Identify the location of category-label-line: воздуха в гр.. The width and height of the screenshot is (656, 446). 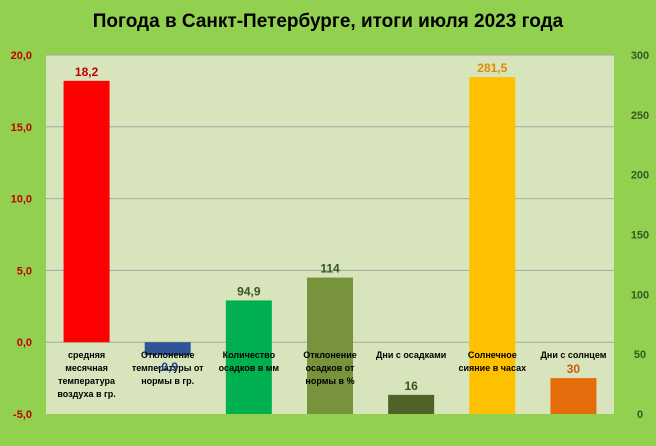
(86, 394).